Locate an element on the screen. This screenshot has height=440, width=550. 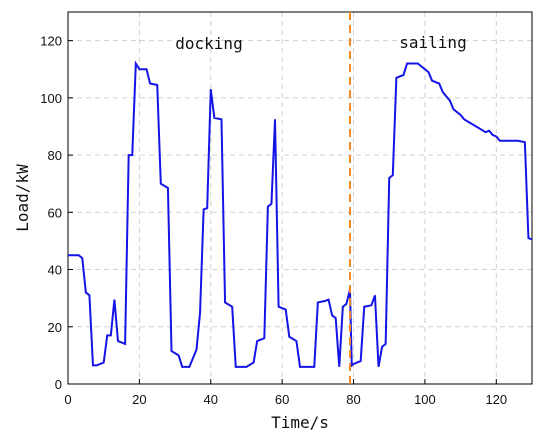
annotation: sailing is located at coordinates (432, 42).